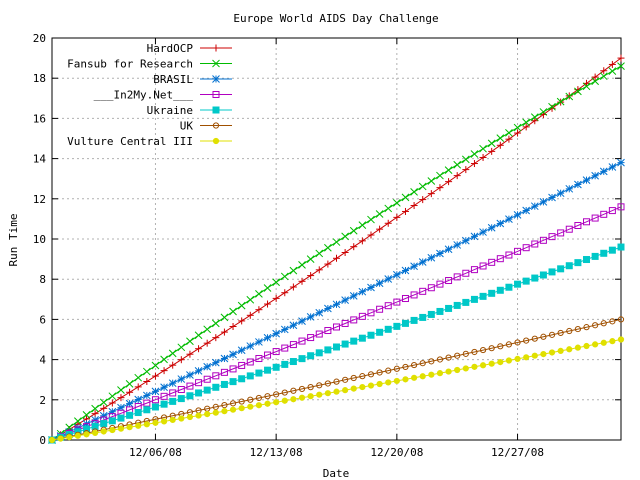 This screenshot has width=640, height=480. I want to click on y-tick-label: 2, so click(42, 400).